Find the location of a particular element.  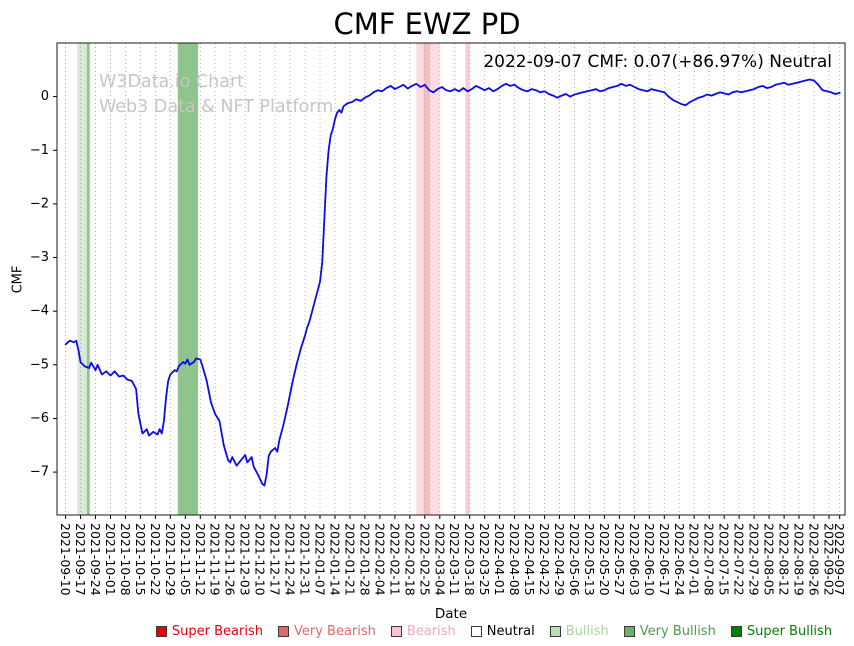

x-tick-label: 2021-10-08 is located at coordinates (125, 559).